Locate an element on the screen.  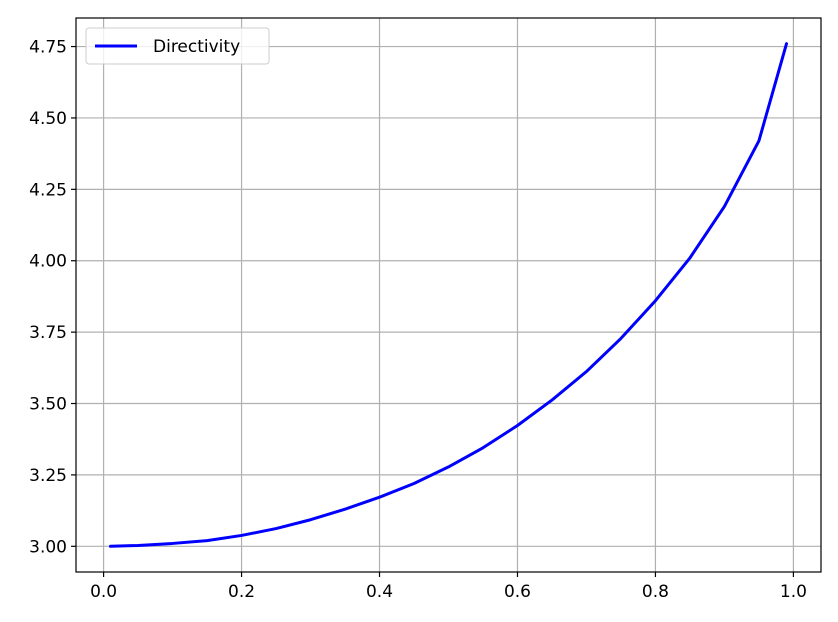
y-tick-label: 4.00 is located at coordinates (48, 262).